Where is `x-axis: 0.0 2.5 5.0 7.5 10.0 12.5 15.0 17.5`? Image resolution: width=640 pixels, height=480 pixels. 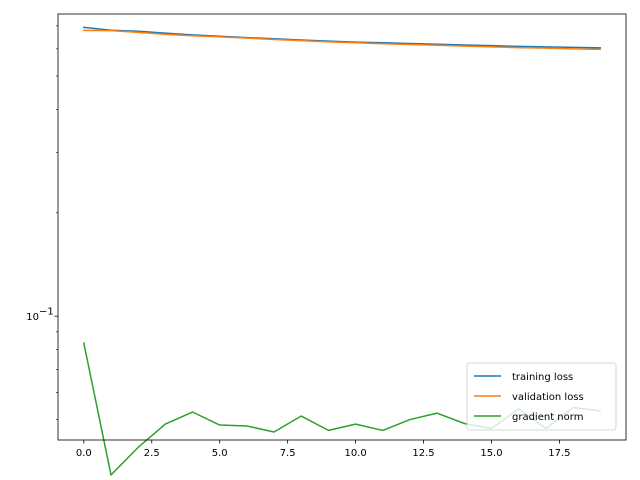
x-axis: 0.0 2.5 5.0 7.5 10.0 12.5 15.0 17.5 is located at coordinates (323, 449).